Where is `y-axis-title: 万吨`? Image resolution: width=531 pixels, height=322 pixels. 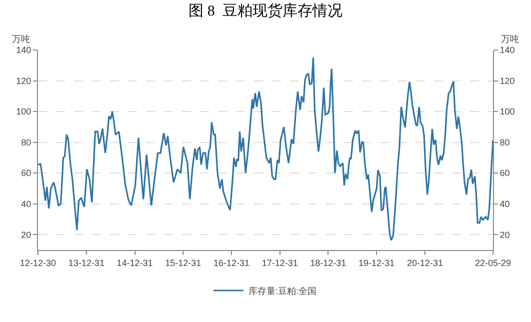 y-axis-title: 万吨 is located at coordinates (21, 39).